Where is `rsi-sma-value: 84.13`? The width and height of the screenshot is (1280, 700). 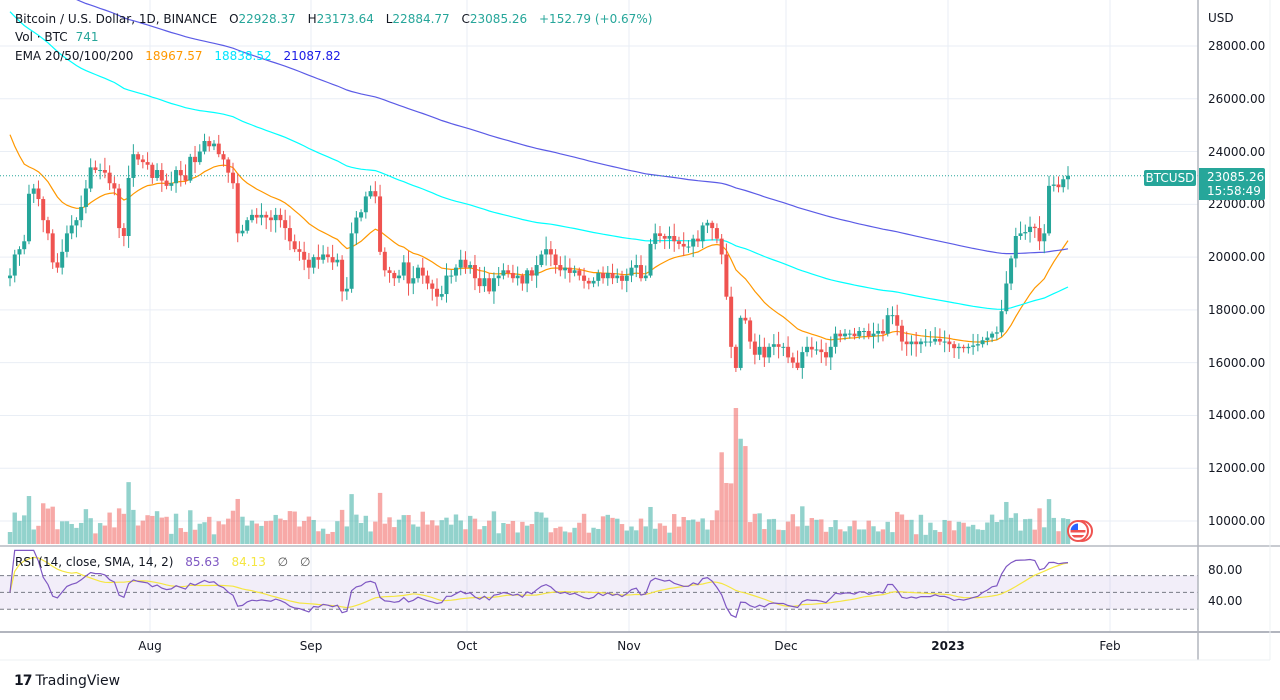 rsi-sma-value: 84.13 is located at coordinates (248, 562).